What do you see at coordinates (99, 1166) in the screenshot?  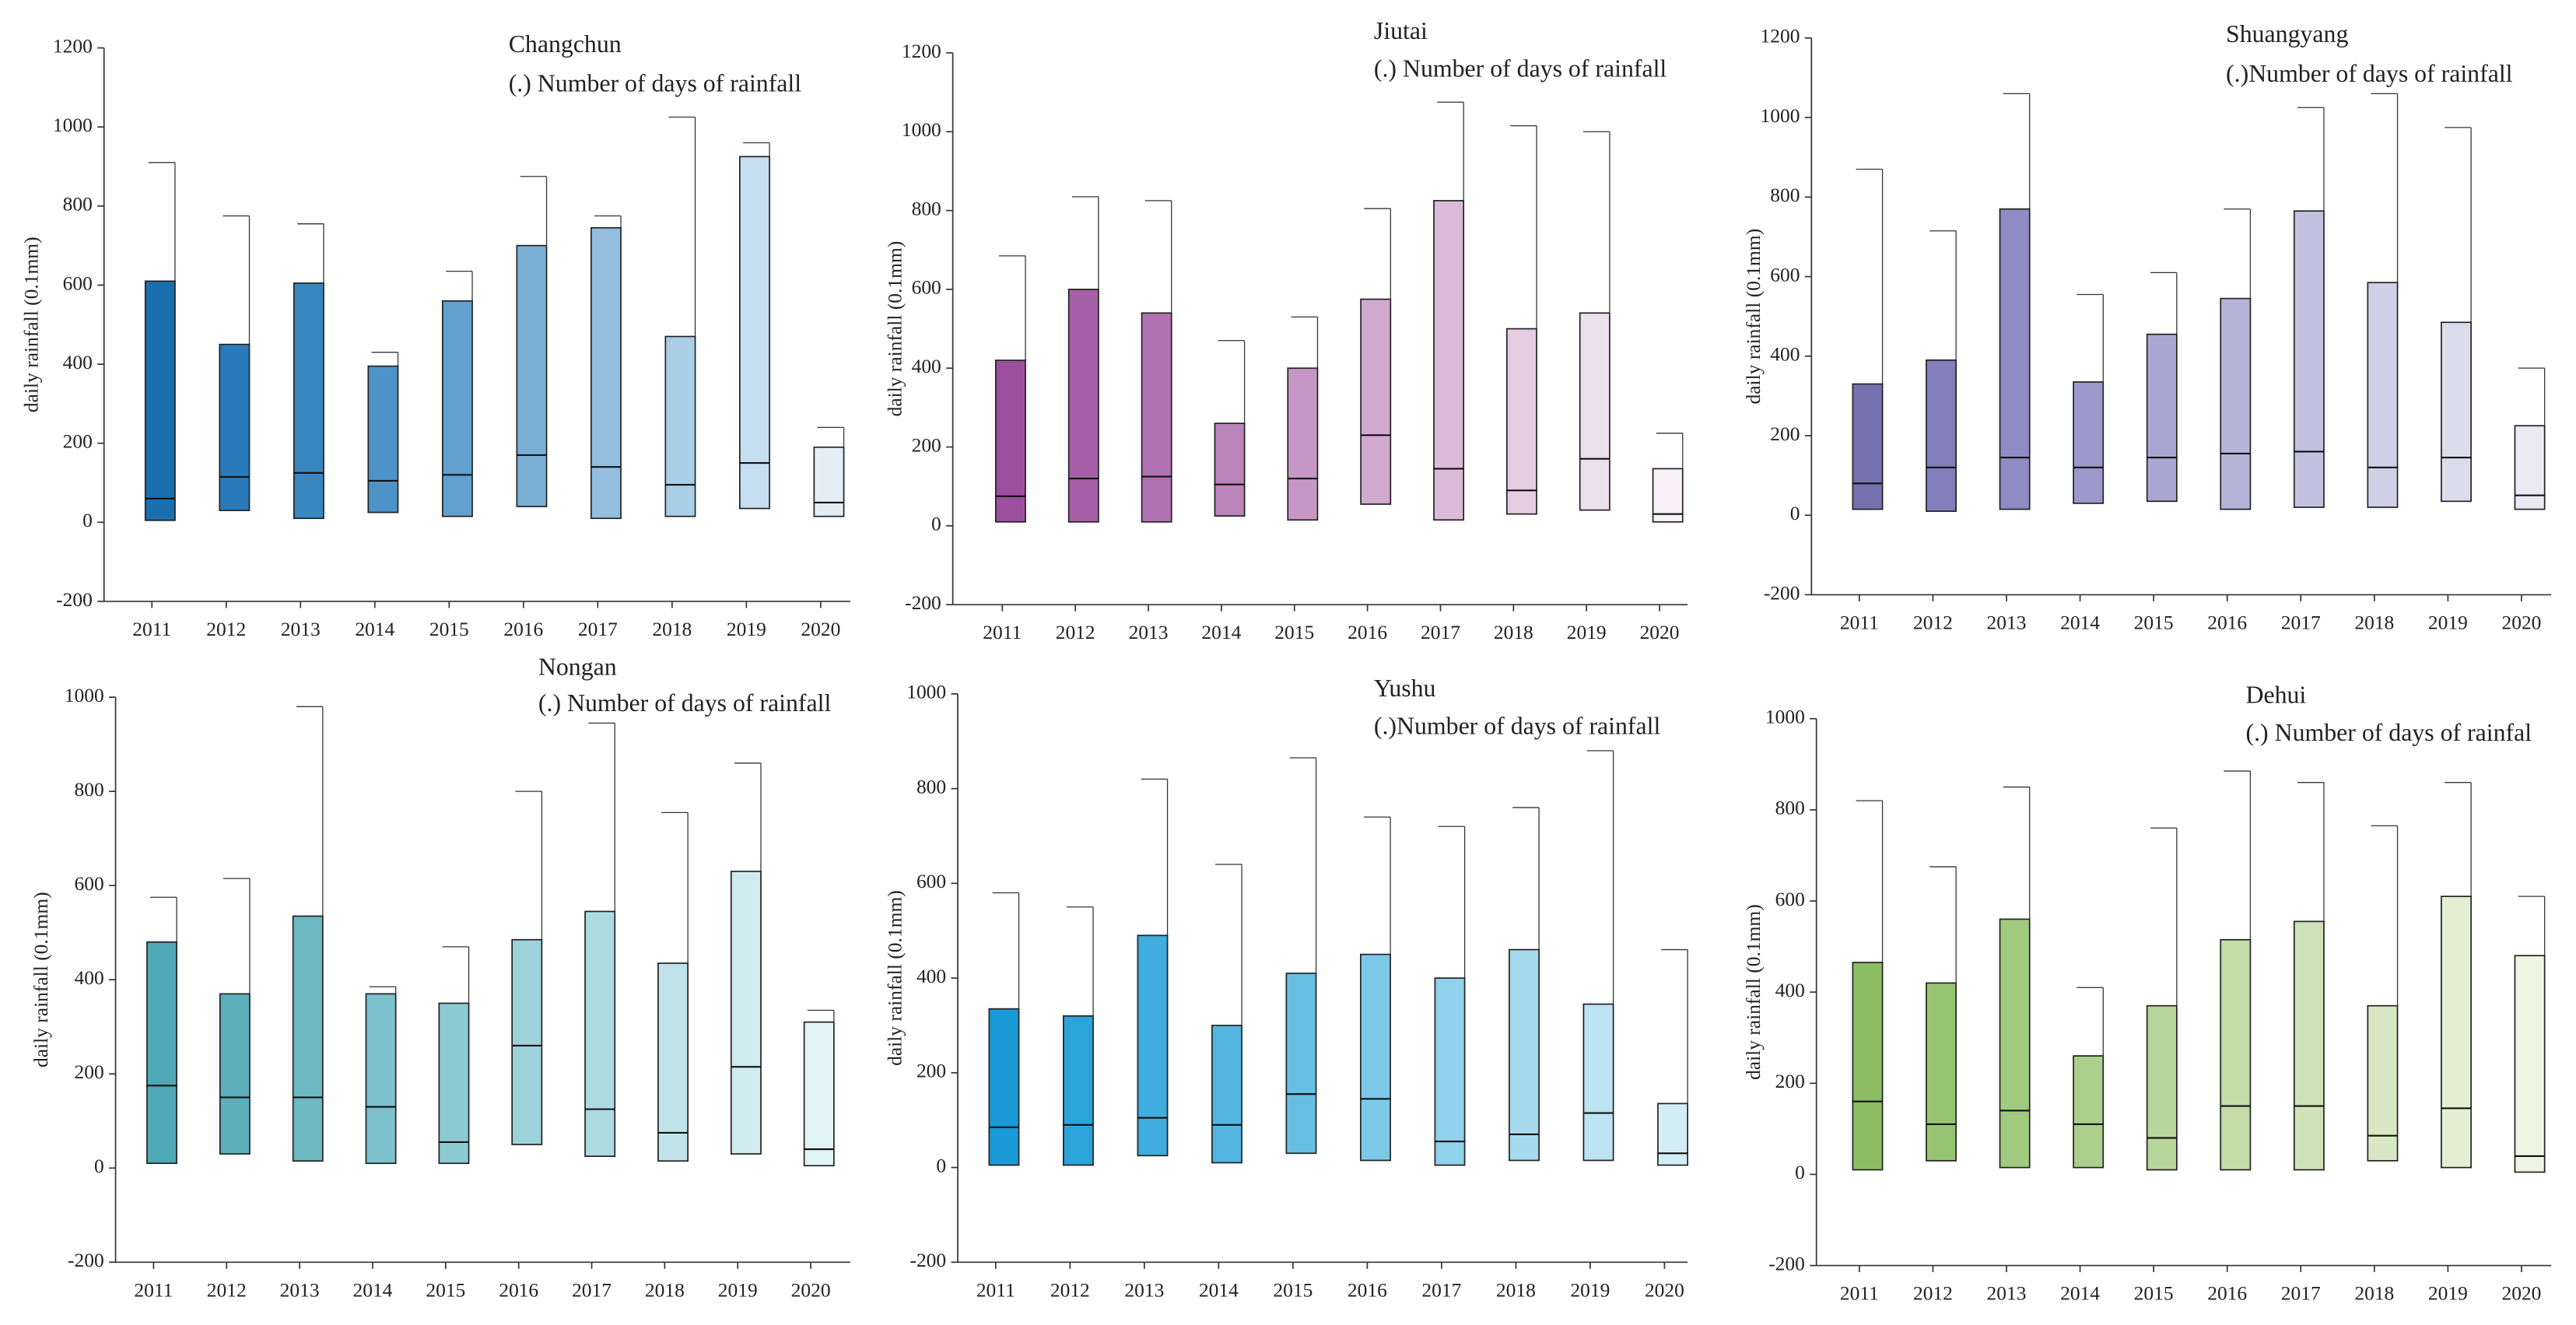 I see `y-tick-label: 0` at bounding box center [99, 1166].